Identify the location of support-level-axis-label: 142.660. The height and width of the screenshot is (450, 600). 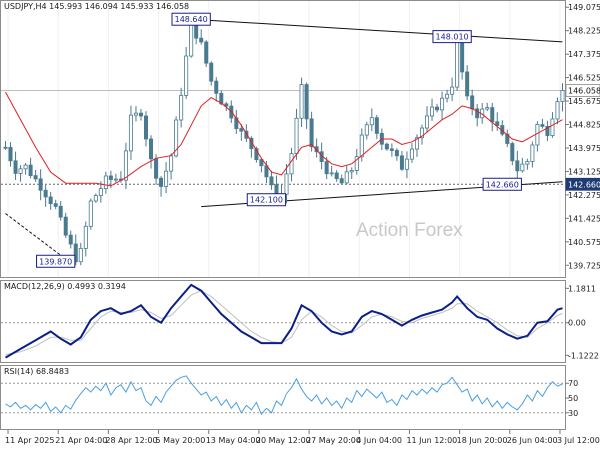
(584, 184).